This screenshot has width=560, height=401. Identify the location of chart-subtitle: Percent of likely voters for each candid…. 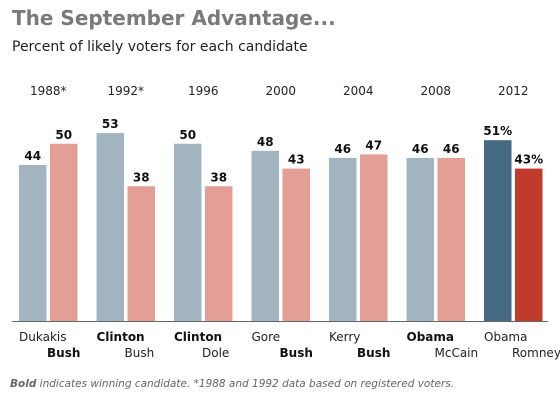
(160, 47).